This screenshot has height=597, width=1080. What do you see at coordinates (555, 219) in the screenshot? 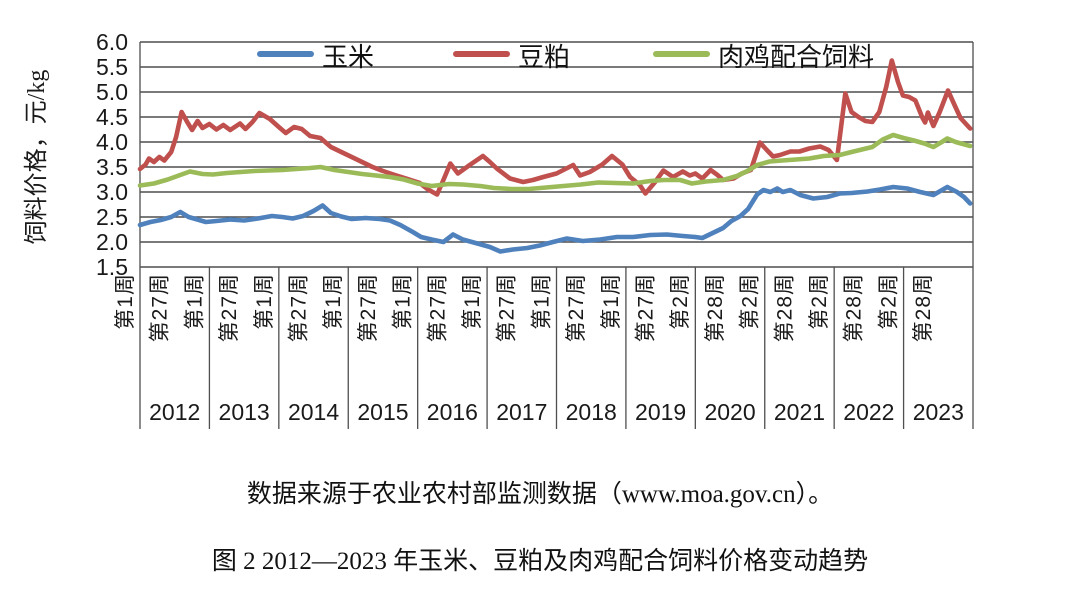
I see `series-line-corn` at bounding box center [555, 219].